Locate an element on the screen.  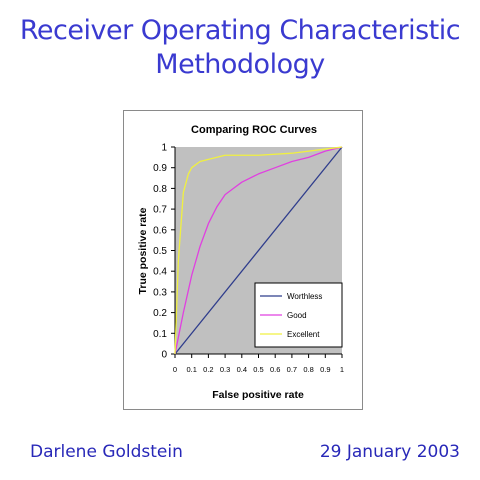
x-axis-label: False positive rate is located at coordinates (258, 395).